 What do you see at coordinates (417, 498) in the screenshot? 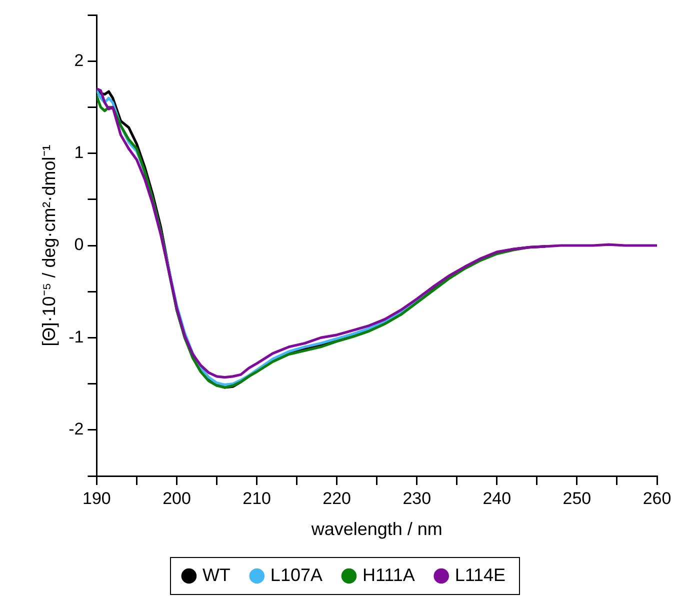
I see `x-tick-label: 230` at bounding box center [417, 498].